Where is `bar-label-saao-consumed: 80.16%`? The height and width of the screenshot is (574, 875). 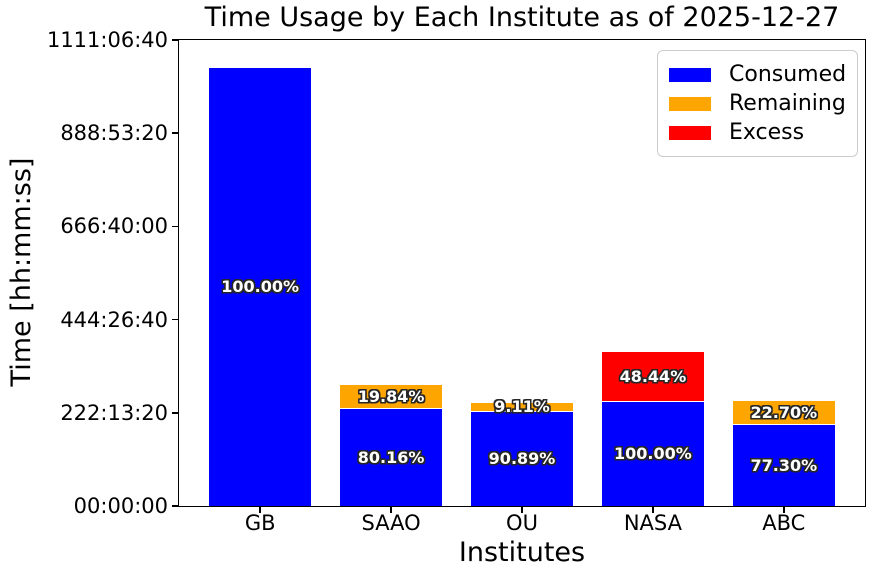 bar-label-saao-consumed: 80.16% is located at coordinates (391, 457).